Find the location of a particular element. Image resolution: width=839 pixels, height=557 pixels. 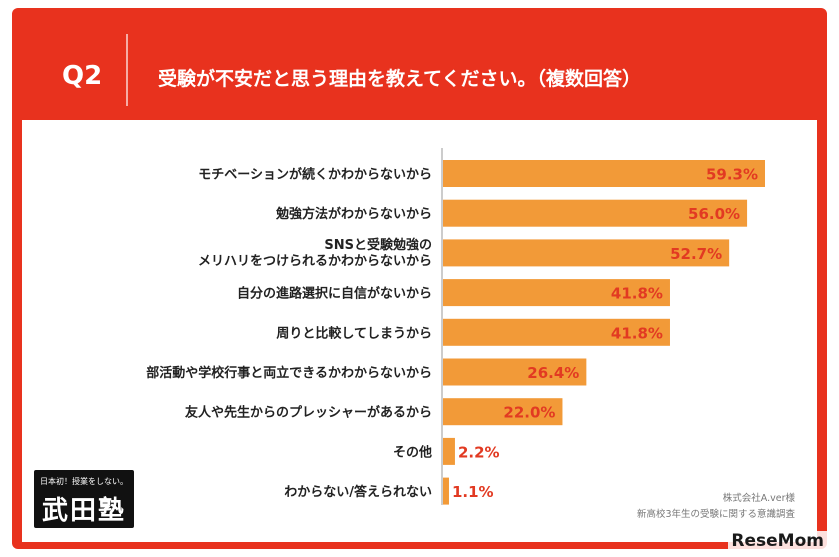

source-company: 株式会社A.ver様 is located at coordinates (758, 498).